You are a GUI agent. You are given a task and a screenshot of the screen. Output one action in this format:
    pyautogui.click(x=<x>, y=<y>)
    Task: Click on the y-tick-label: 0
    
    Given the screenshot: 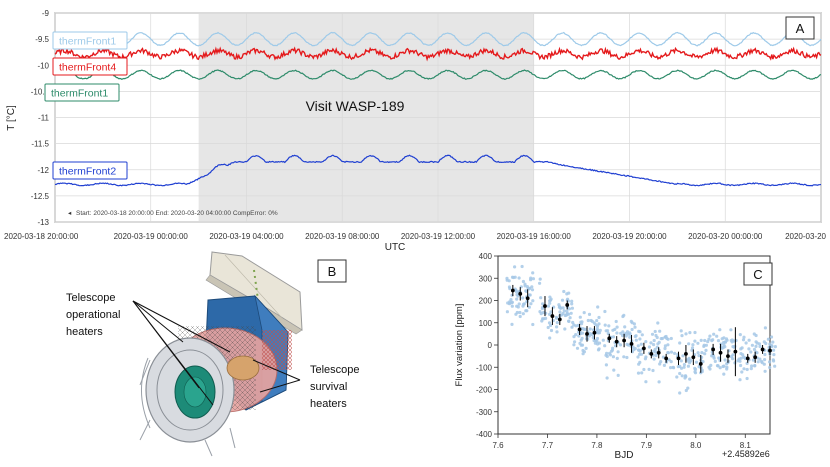 What is the action you would take?
    pyautogui.click(x=490, y=345)
    